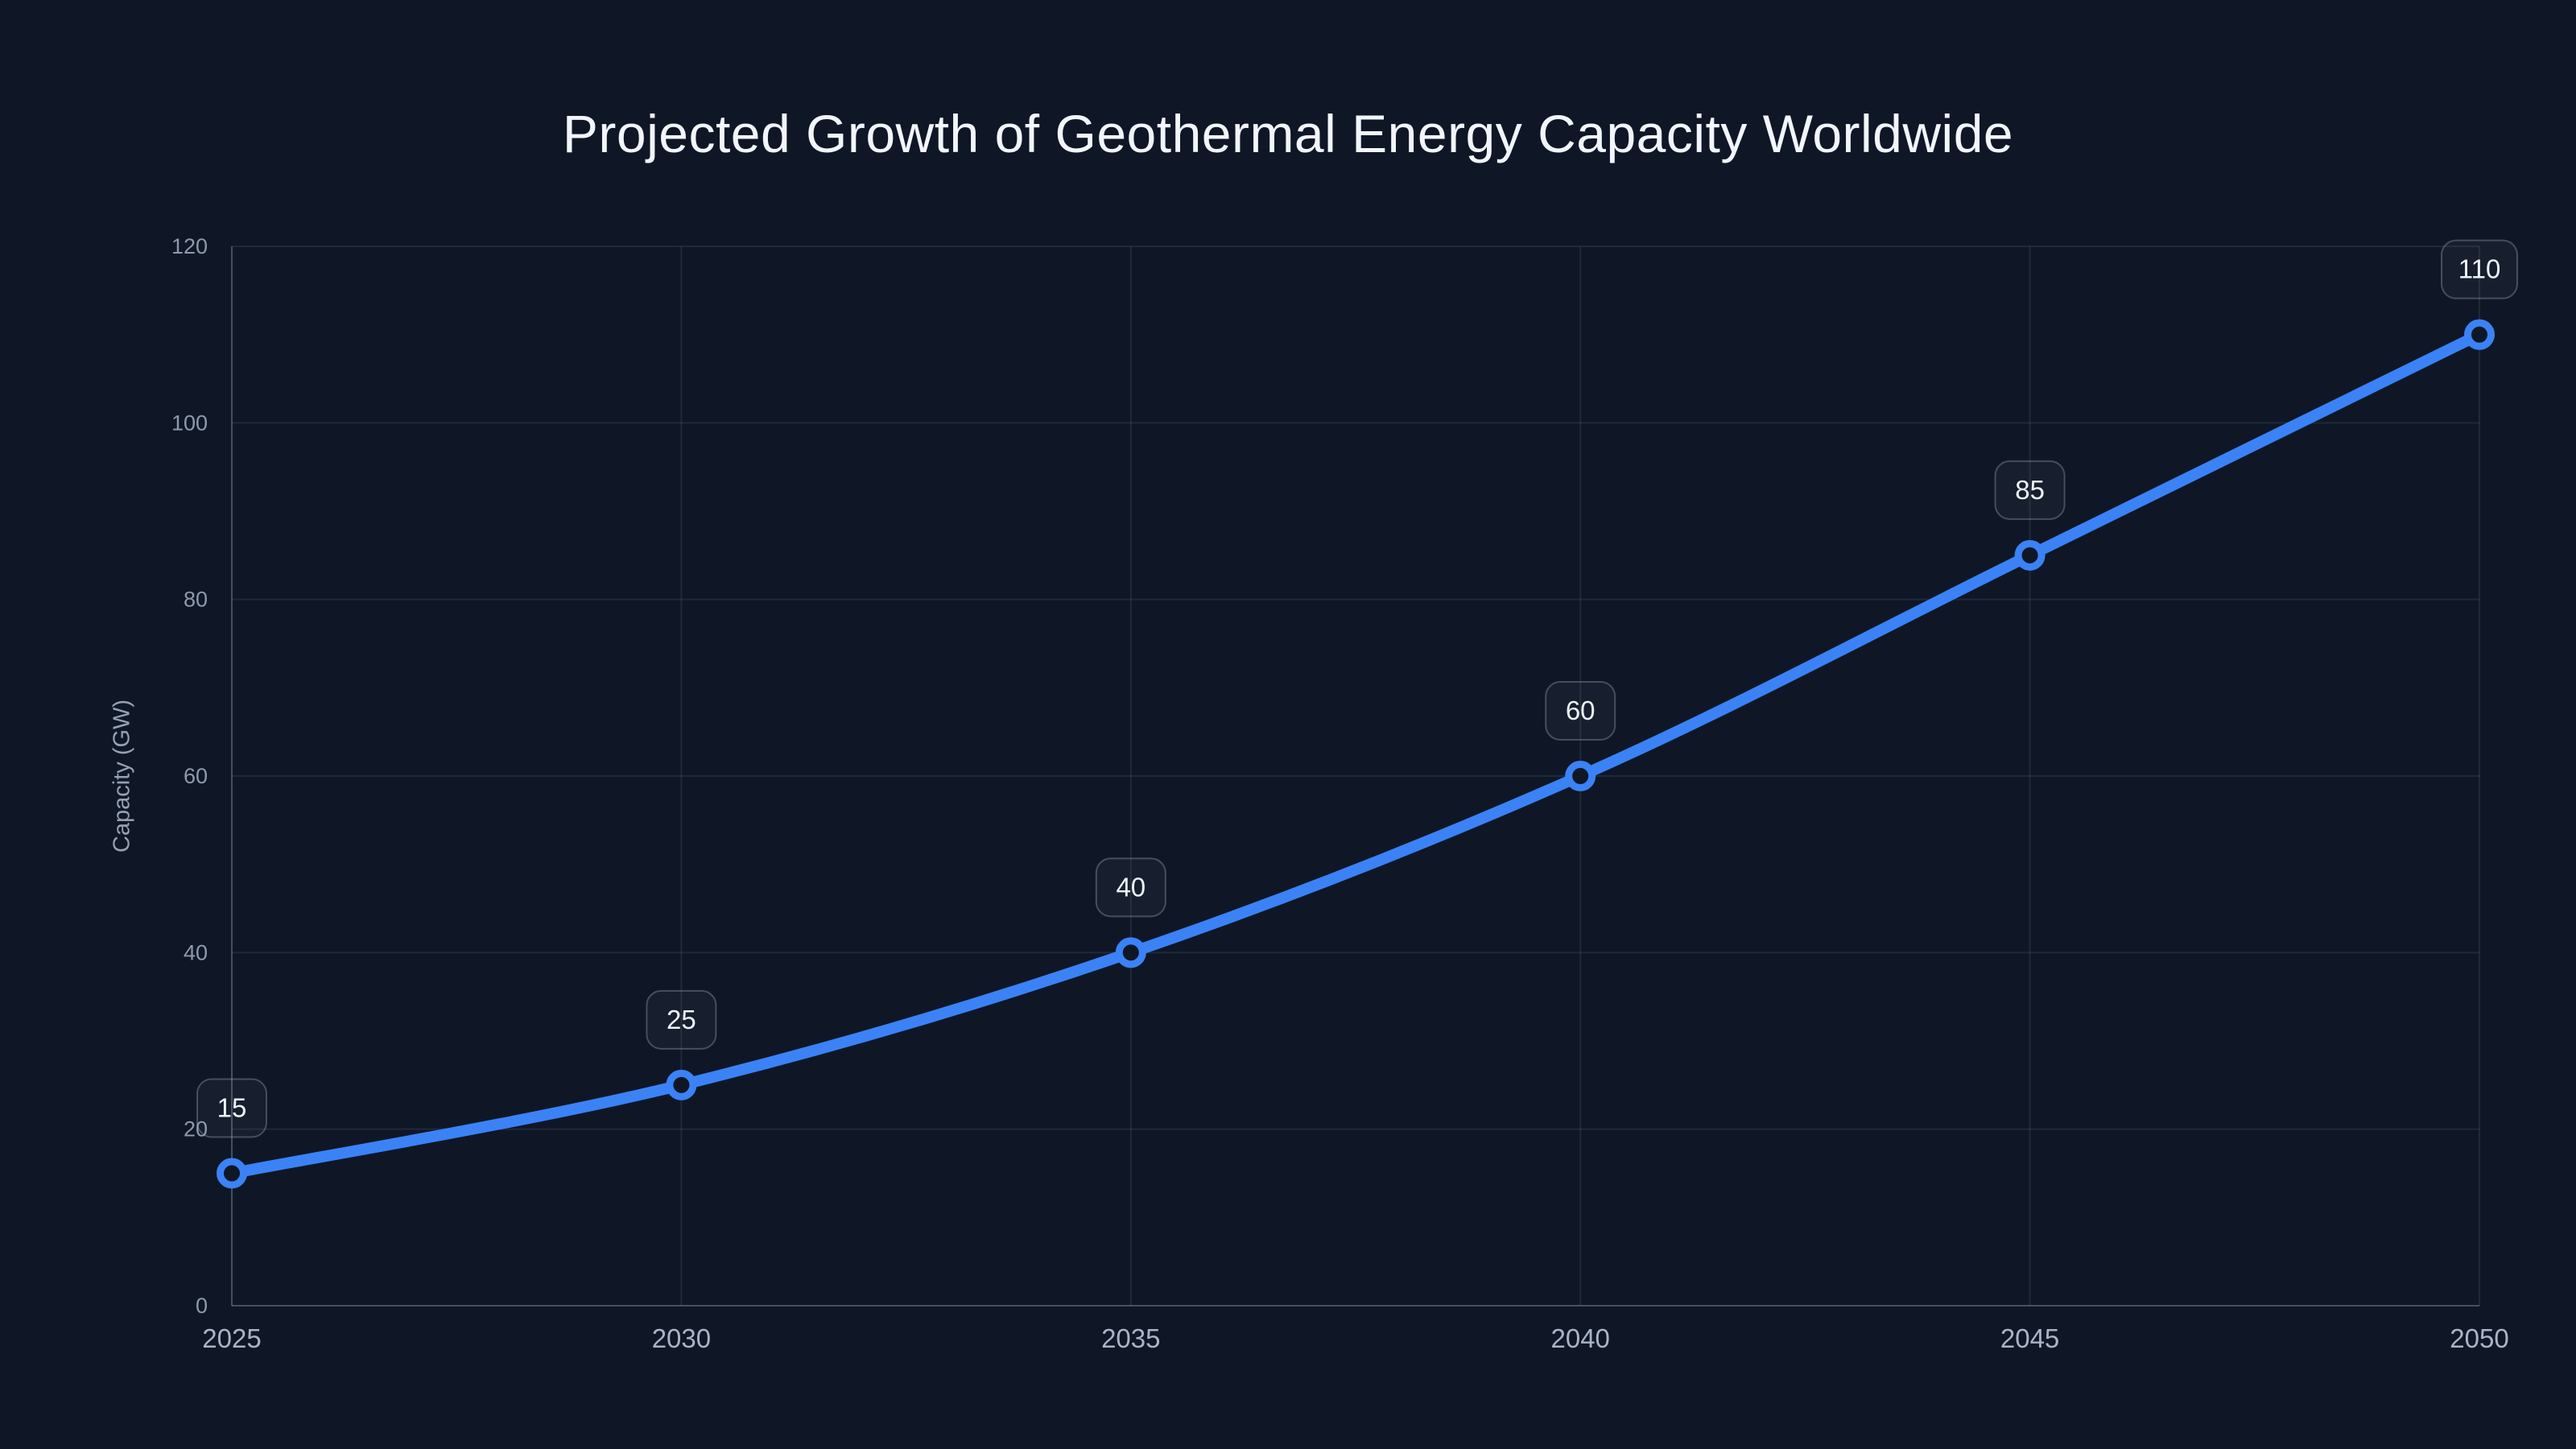 This screenshot has height=1449, width=2576. I want to click on data-point-label: 40, so click(1131, 887).